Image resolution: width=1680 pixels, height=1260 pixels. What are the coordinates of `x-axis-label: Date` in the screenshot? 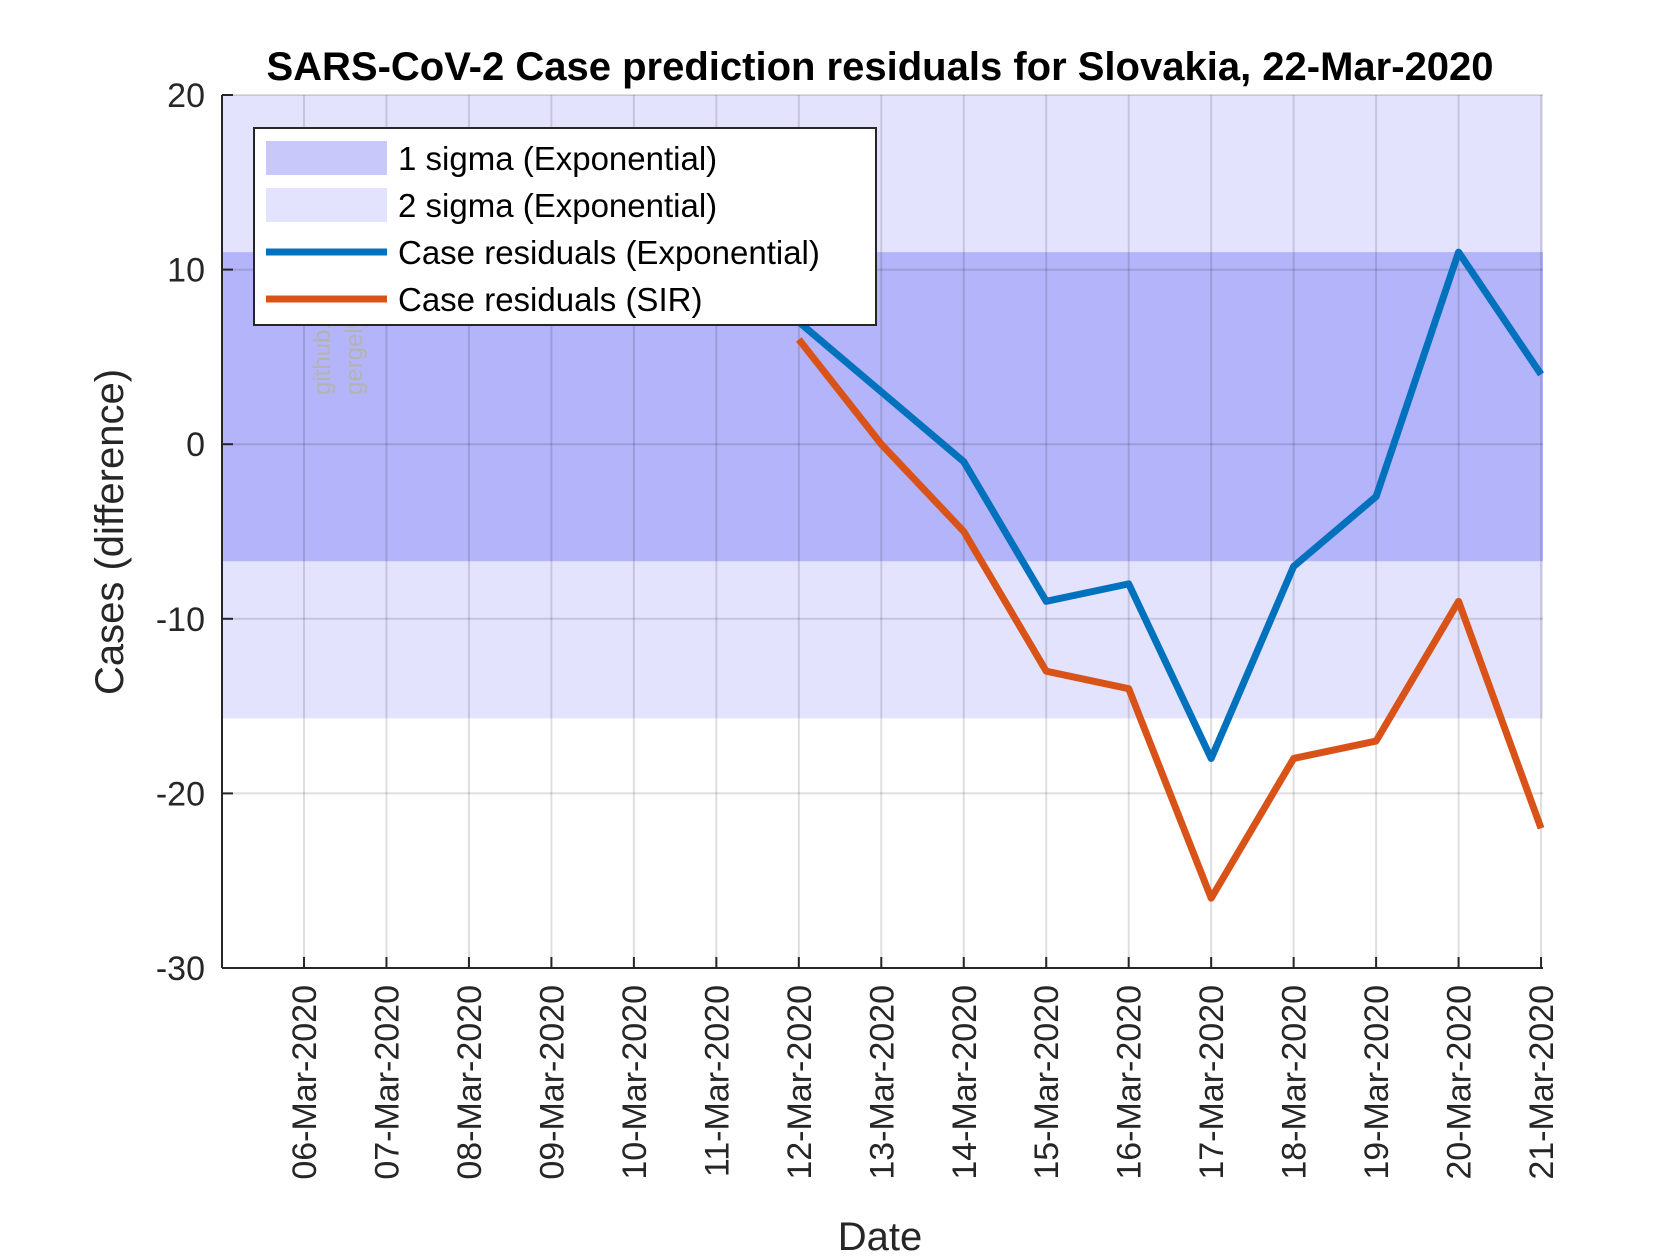 It's located at (880, 1237).